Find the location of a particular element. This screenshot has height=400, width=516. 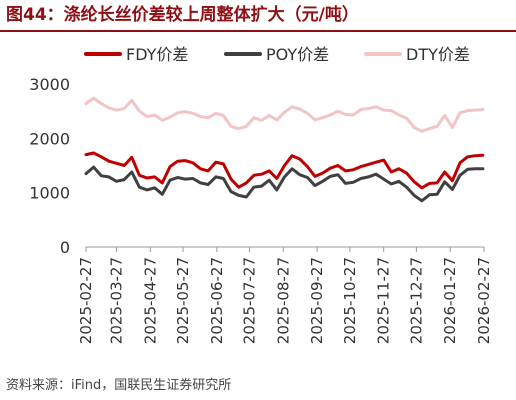

y-tick-label: 0 is located at coordinates (65, 247).